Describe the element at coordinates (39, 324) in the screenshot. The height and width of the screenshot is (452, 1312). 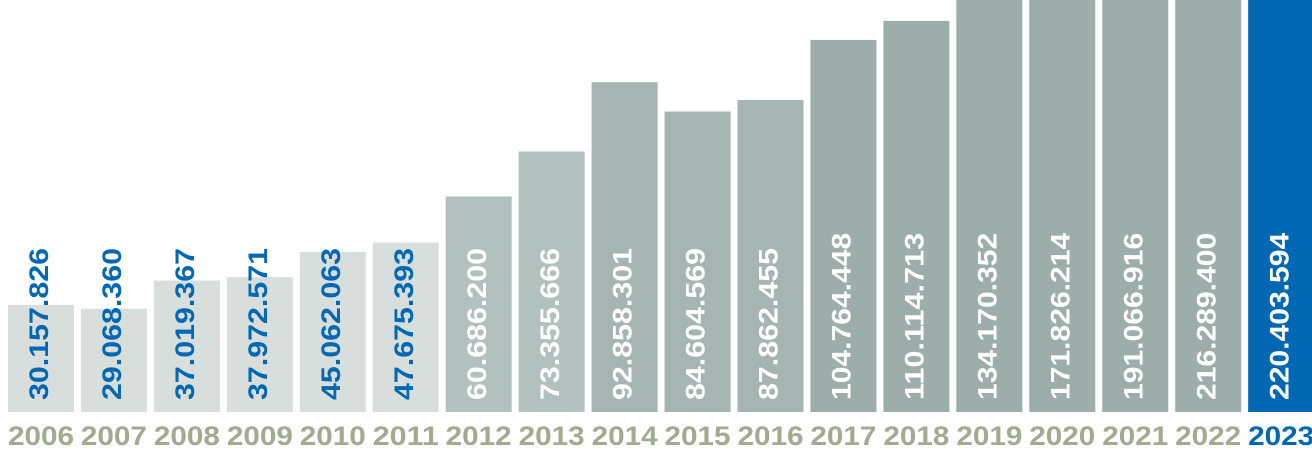
I see `value-label: 30.157.826` at that location.